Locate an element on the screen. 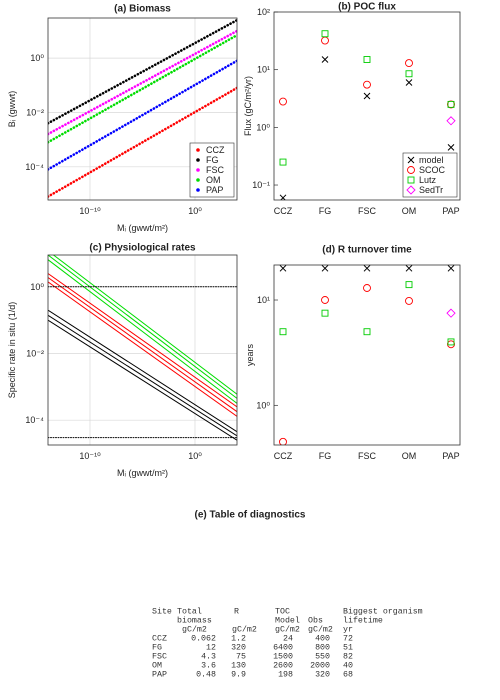 This screenshot has height=700, width=500. table-cell: FSC is located at coordinates (159, 657).